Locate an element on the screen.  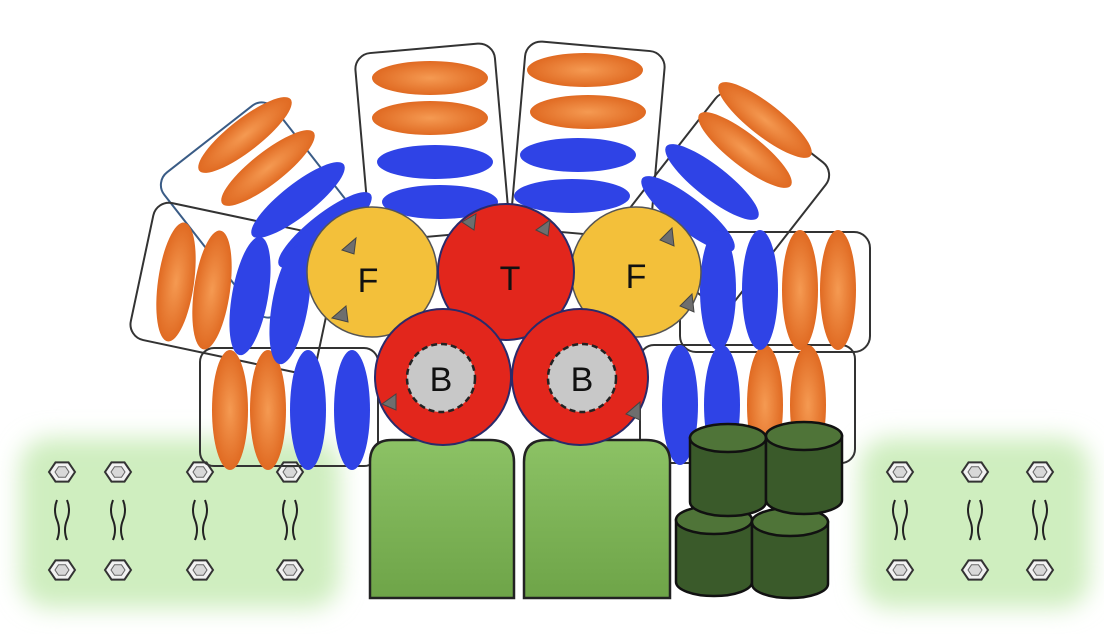
tryptophan-circle is located at coordinates (506, 272).